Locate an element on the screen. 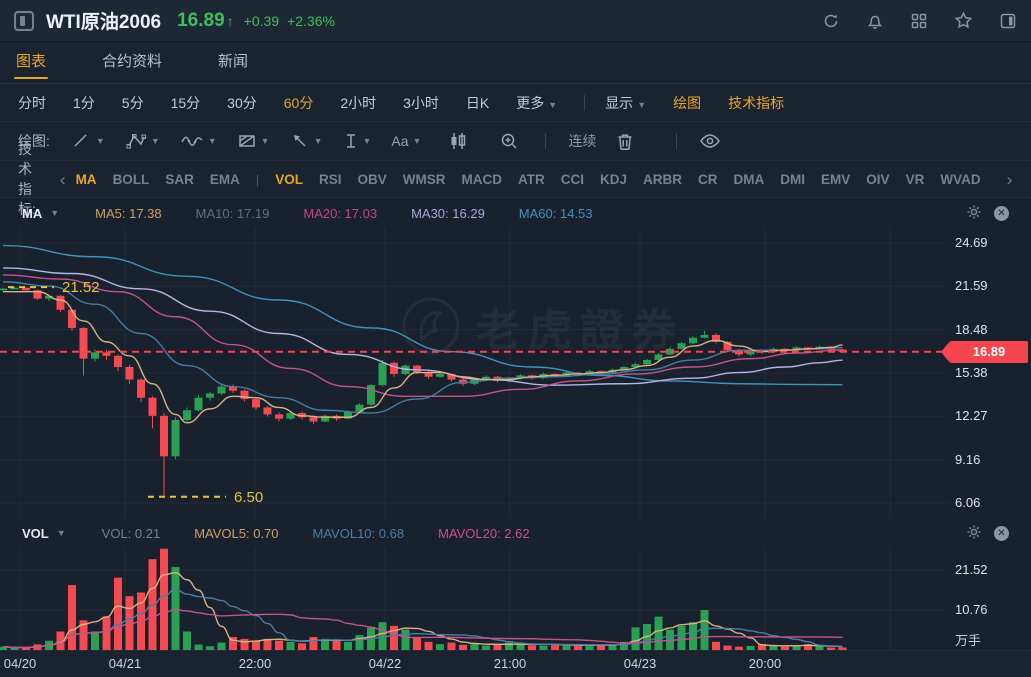 This screenshot has width=1031, height=677. indicator-cr: CR is located at coordinates (708, 179).